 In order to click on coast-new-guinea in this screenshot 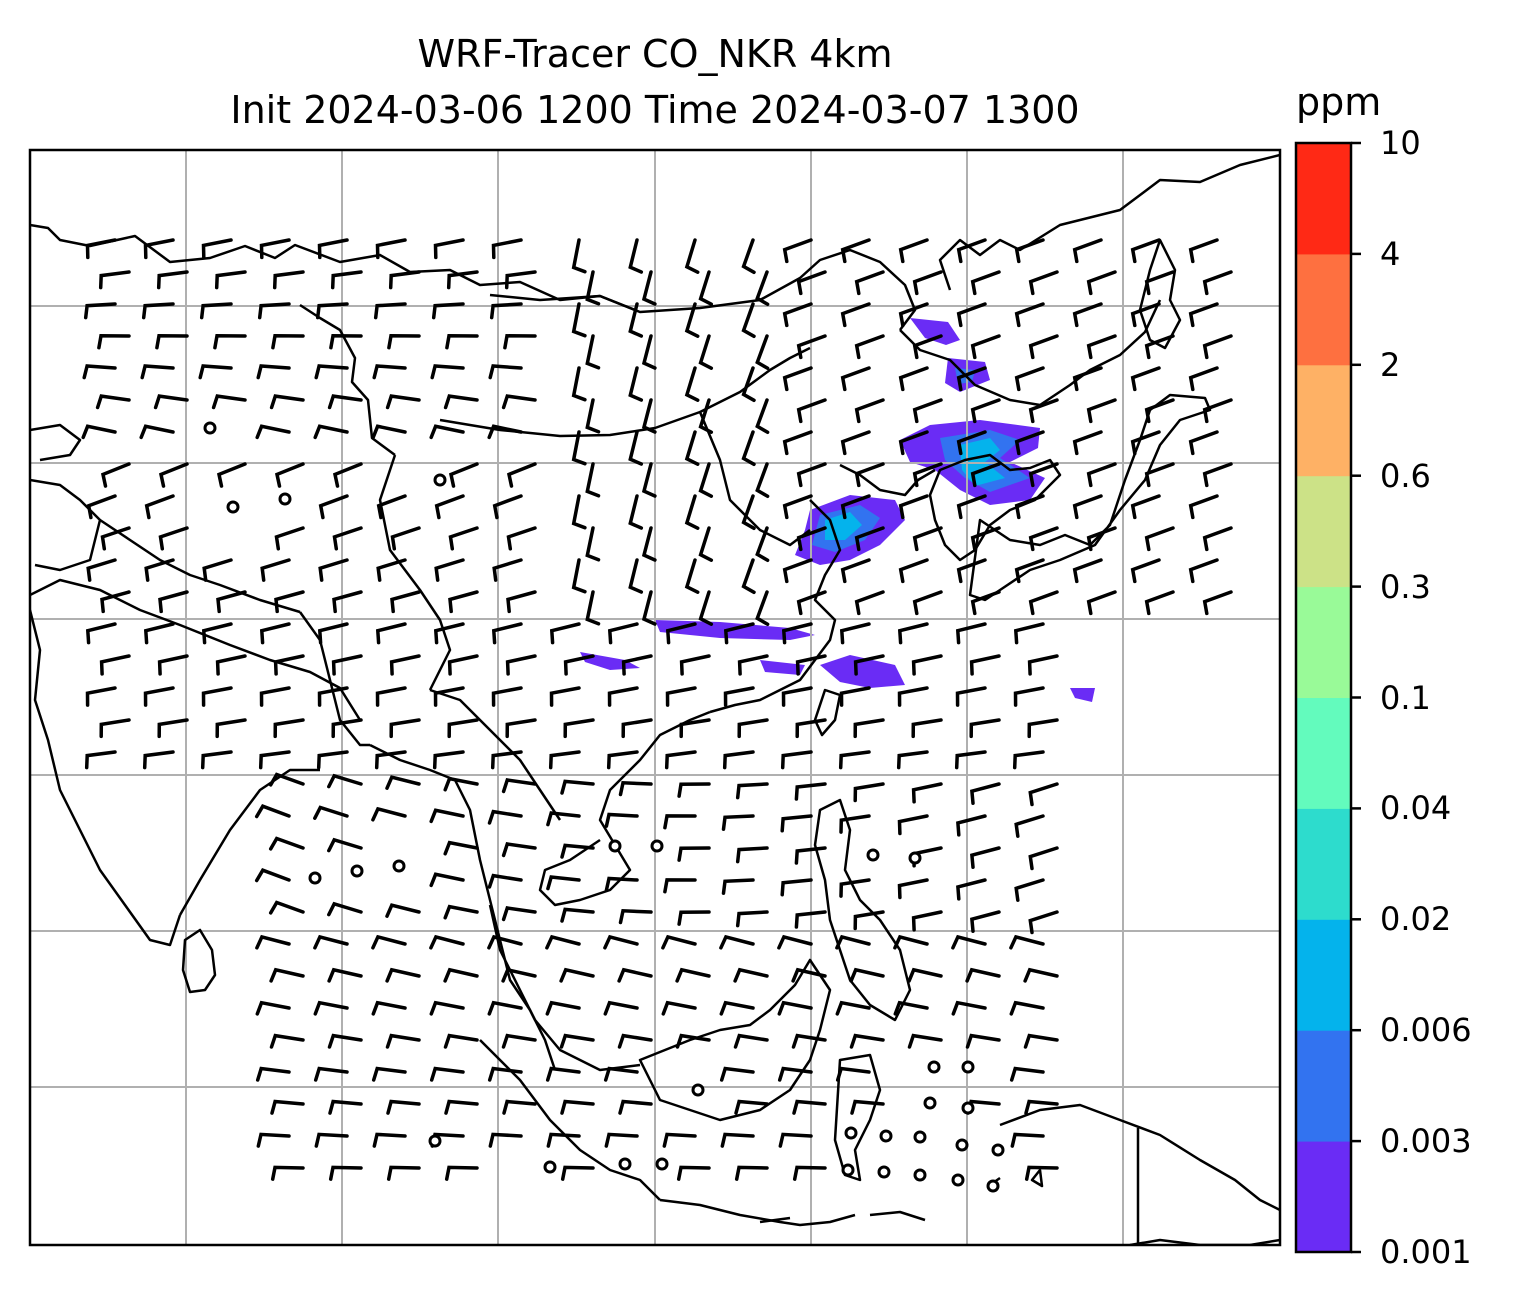, I will do `click(1139, 1157)`.